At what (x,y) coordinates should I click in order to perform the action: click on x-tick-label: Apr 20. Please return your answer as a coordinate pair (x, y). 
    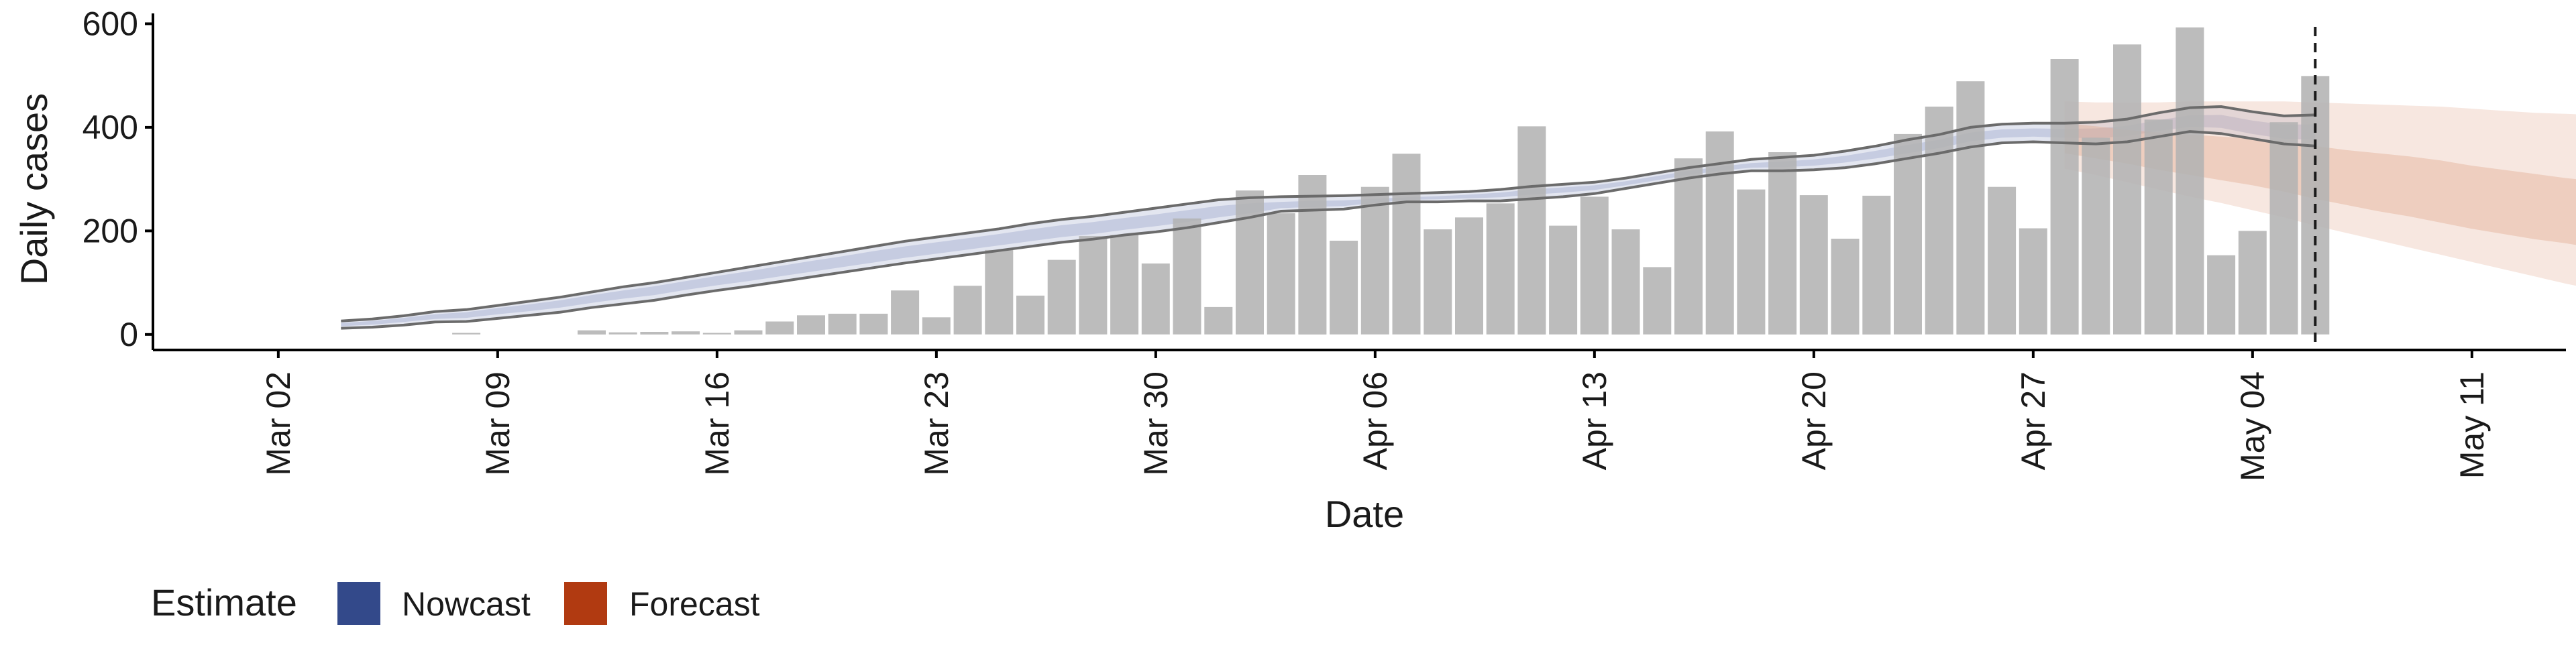
    Looking at the image, I should click on (1814, 421).